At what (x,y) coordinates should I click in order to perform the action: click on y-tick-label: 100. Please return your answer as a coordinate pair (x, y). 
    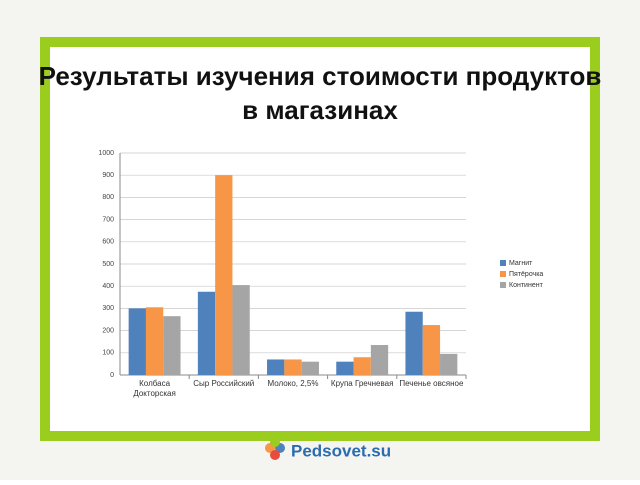
    Looking at the image, I should click on (108, 353).